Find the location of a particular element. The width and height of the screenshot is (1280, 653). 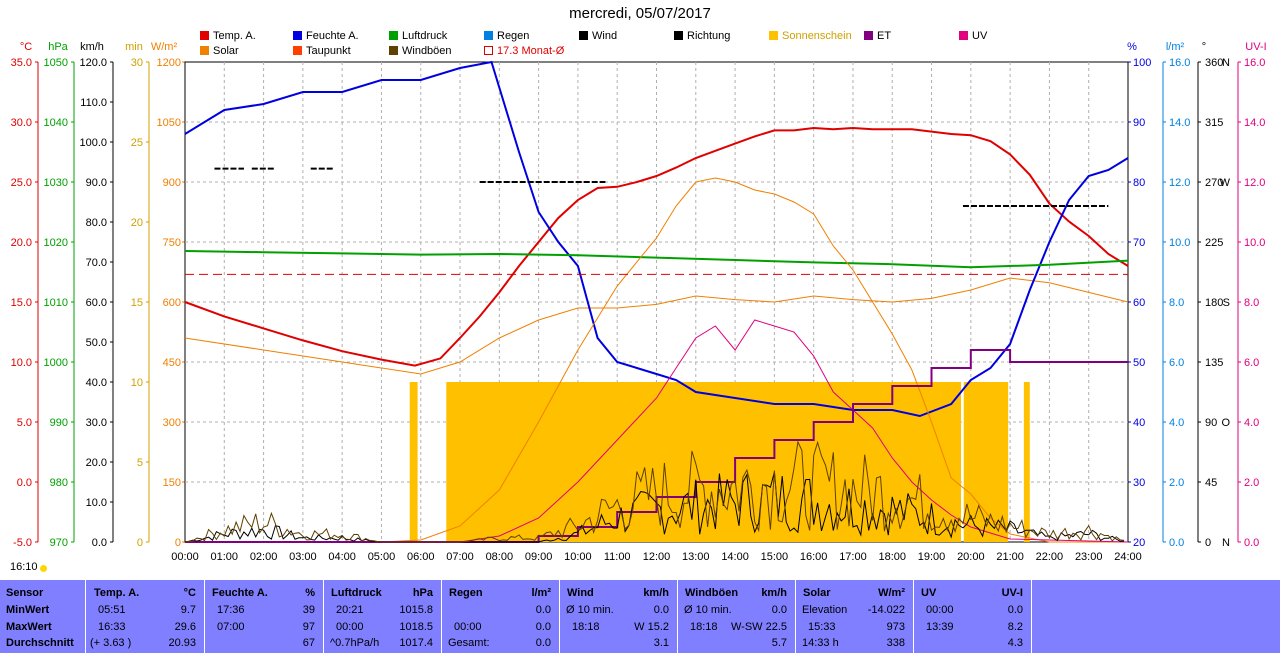

legend-item: Luftdruck is located at coordinates (418, 36).